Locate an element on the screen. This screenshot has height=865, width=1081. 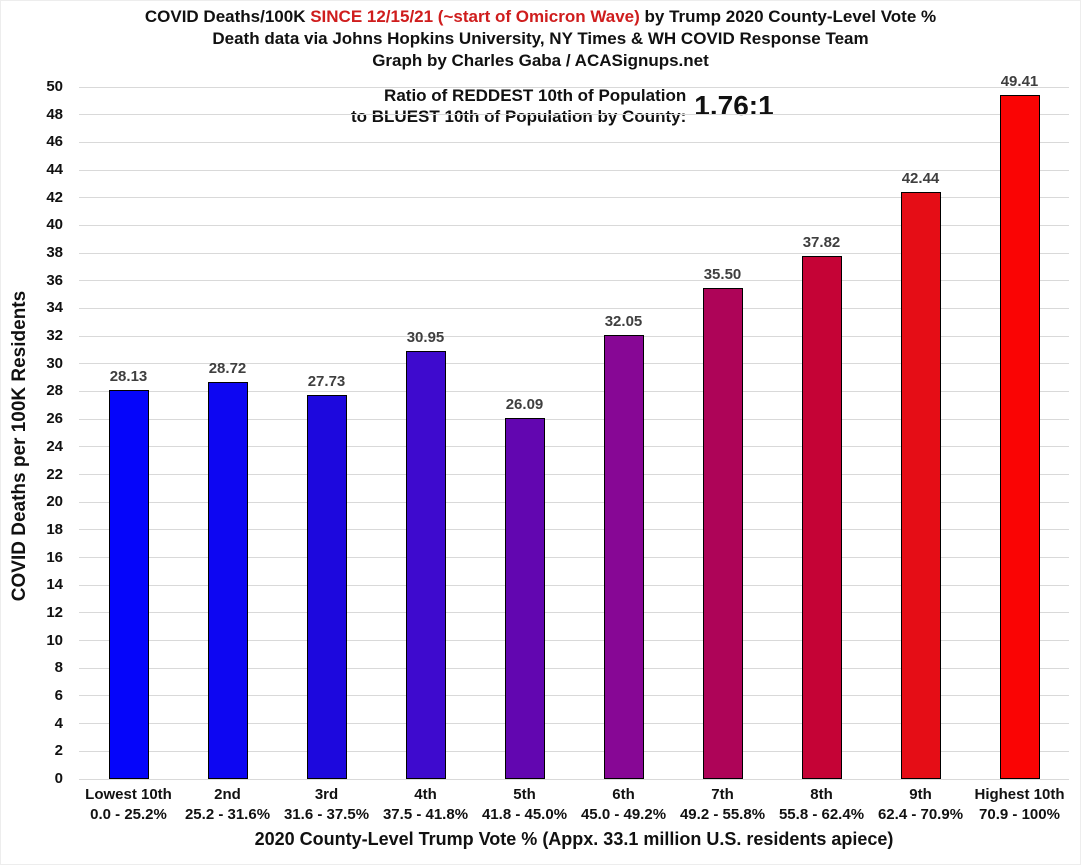
y-tick-label: 0 is located at coordinates (58, 778).